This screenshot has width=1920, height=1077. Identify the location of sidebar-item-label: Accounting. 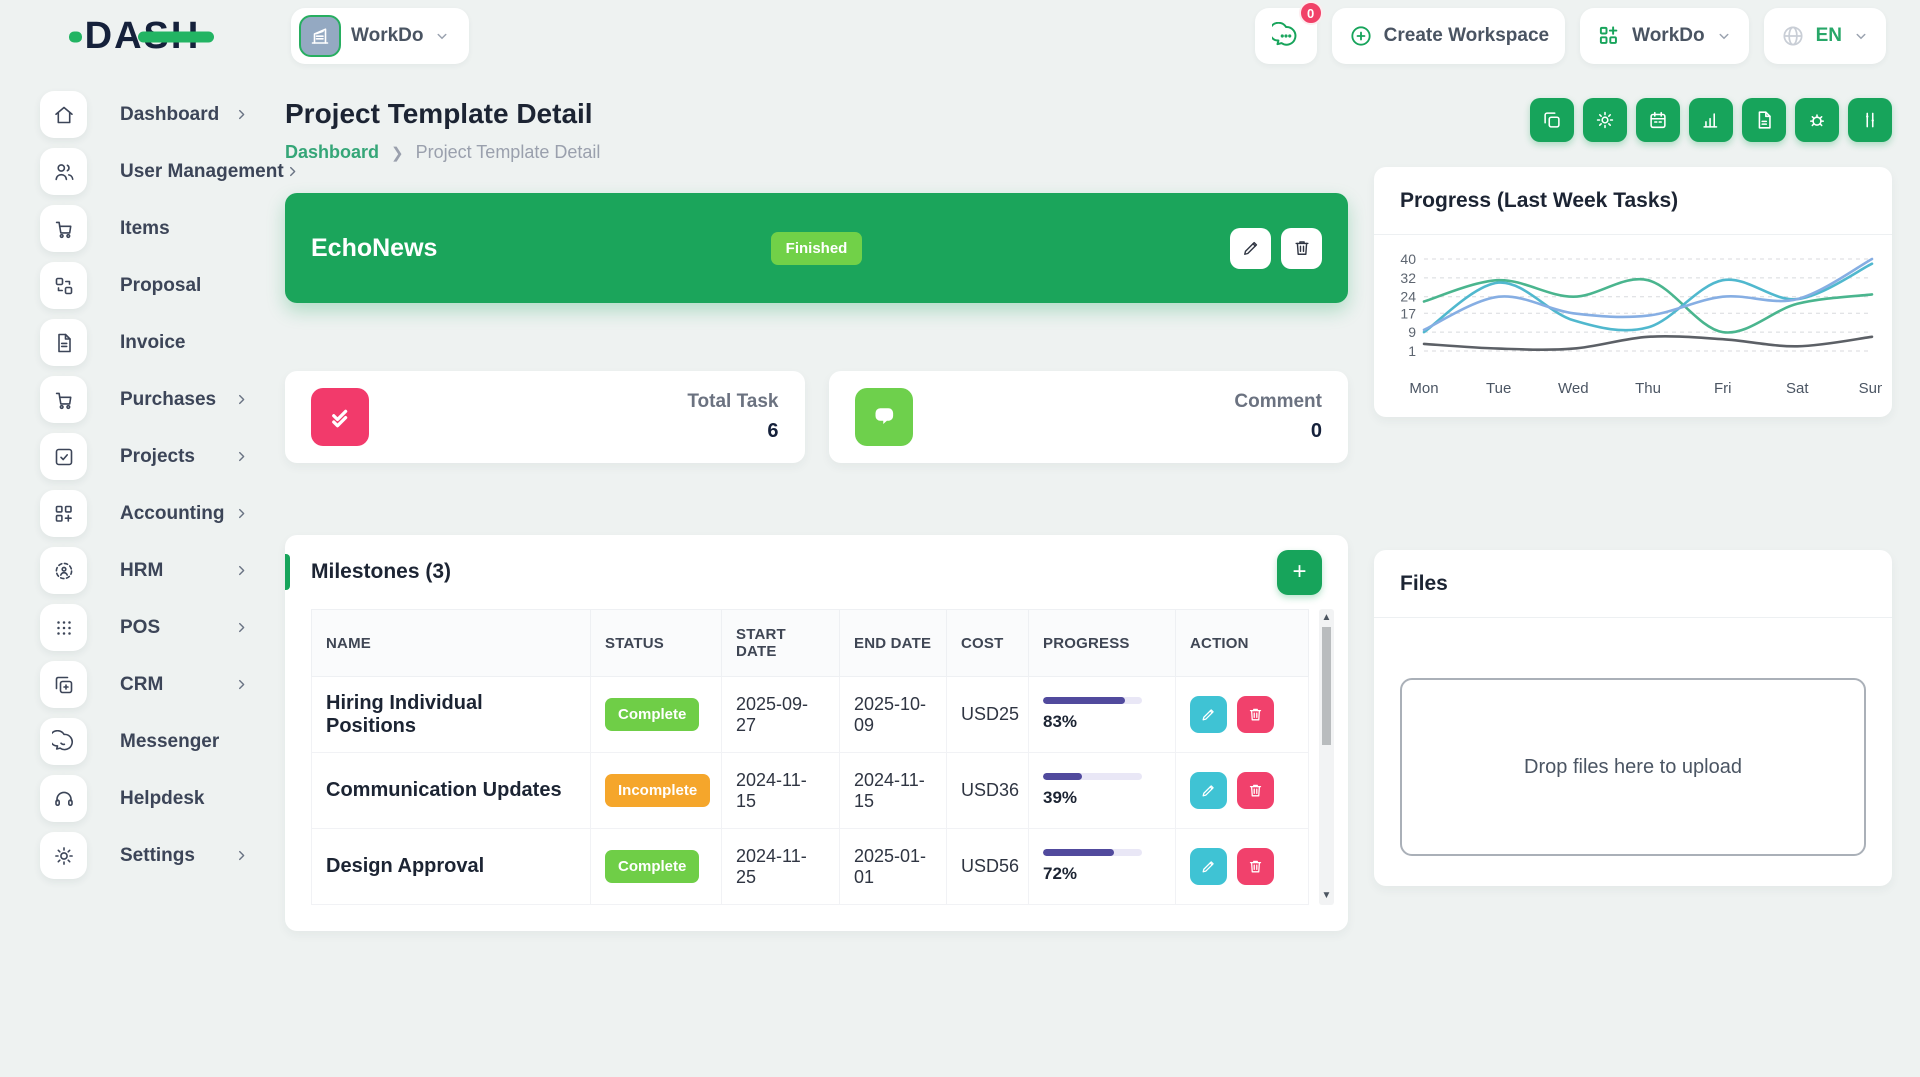
(172, 513).